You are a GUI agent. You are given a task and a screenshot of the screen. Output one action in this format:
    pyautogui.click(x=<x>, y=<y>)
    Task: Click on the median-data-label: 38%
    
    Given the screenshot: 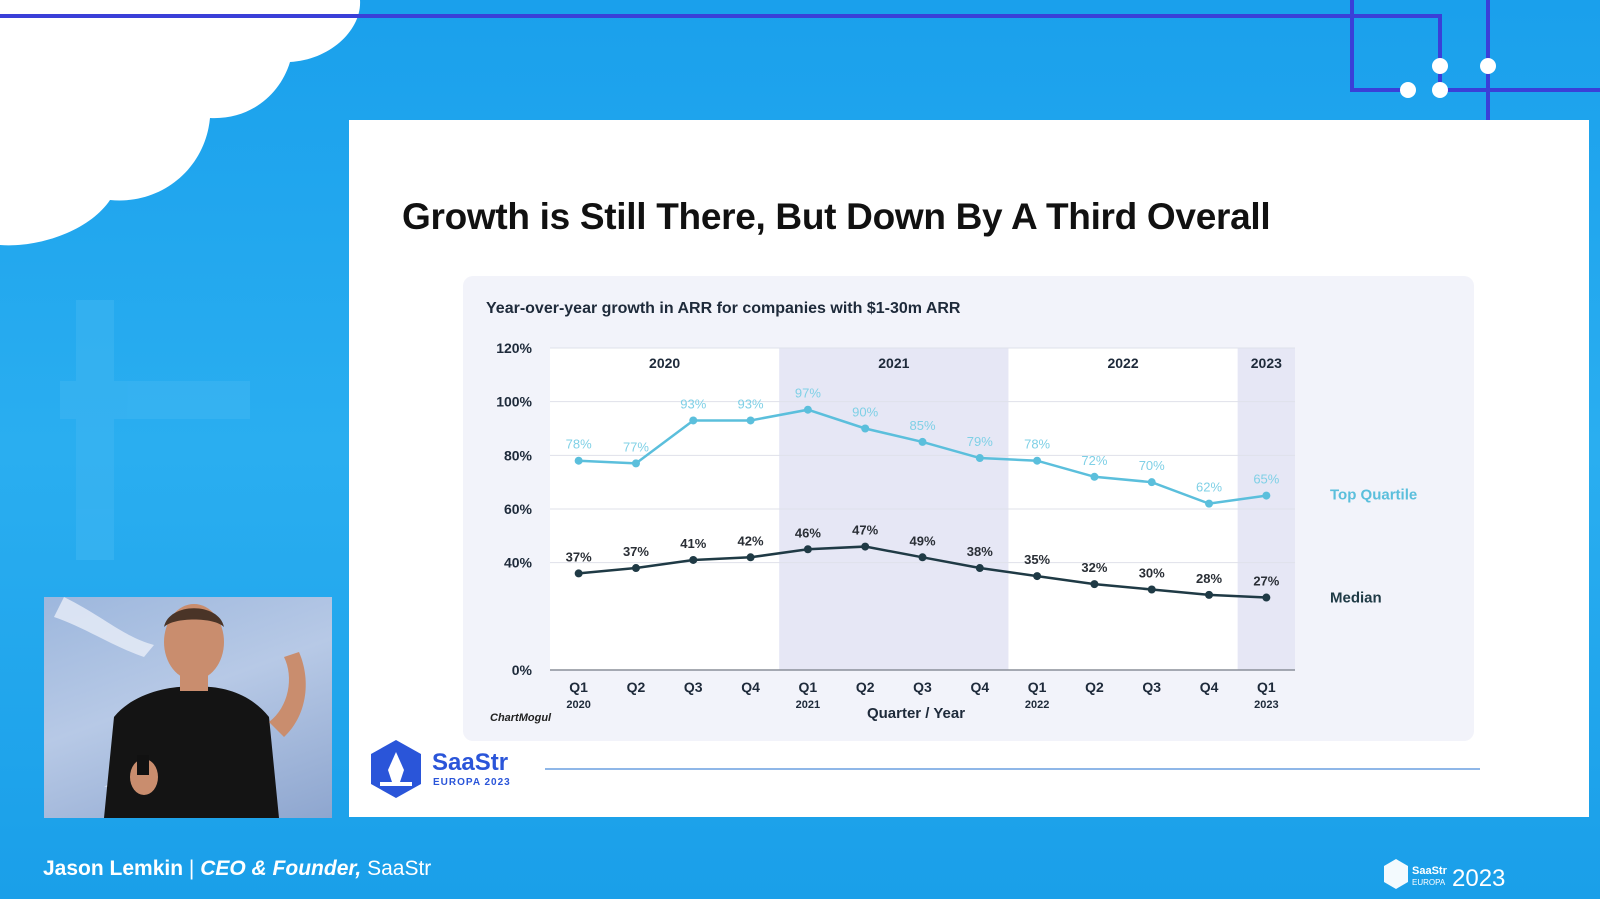 What is the action you would take?
    pyautogui.click(x=980, y=551)
    